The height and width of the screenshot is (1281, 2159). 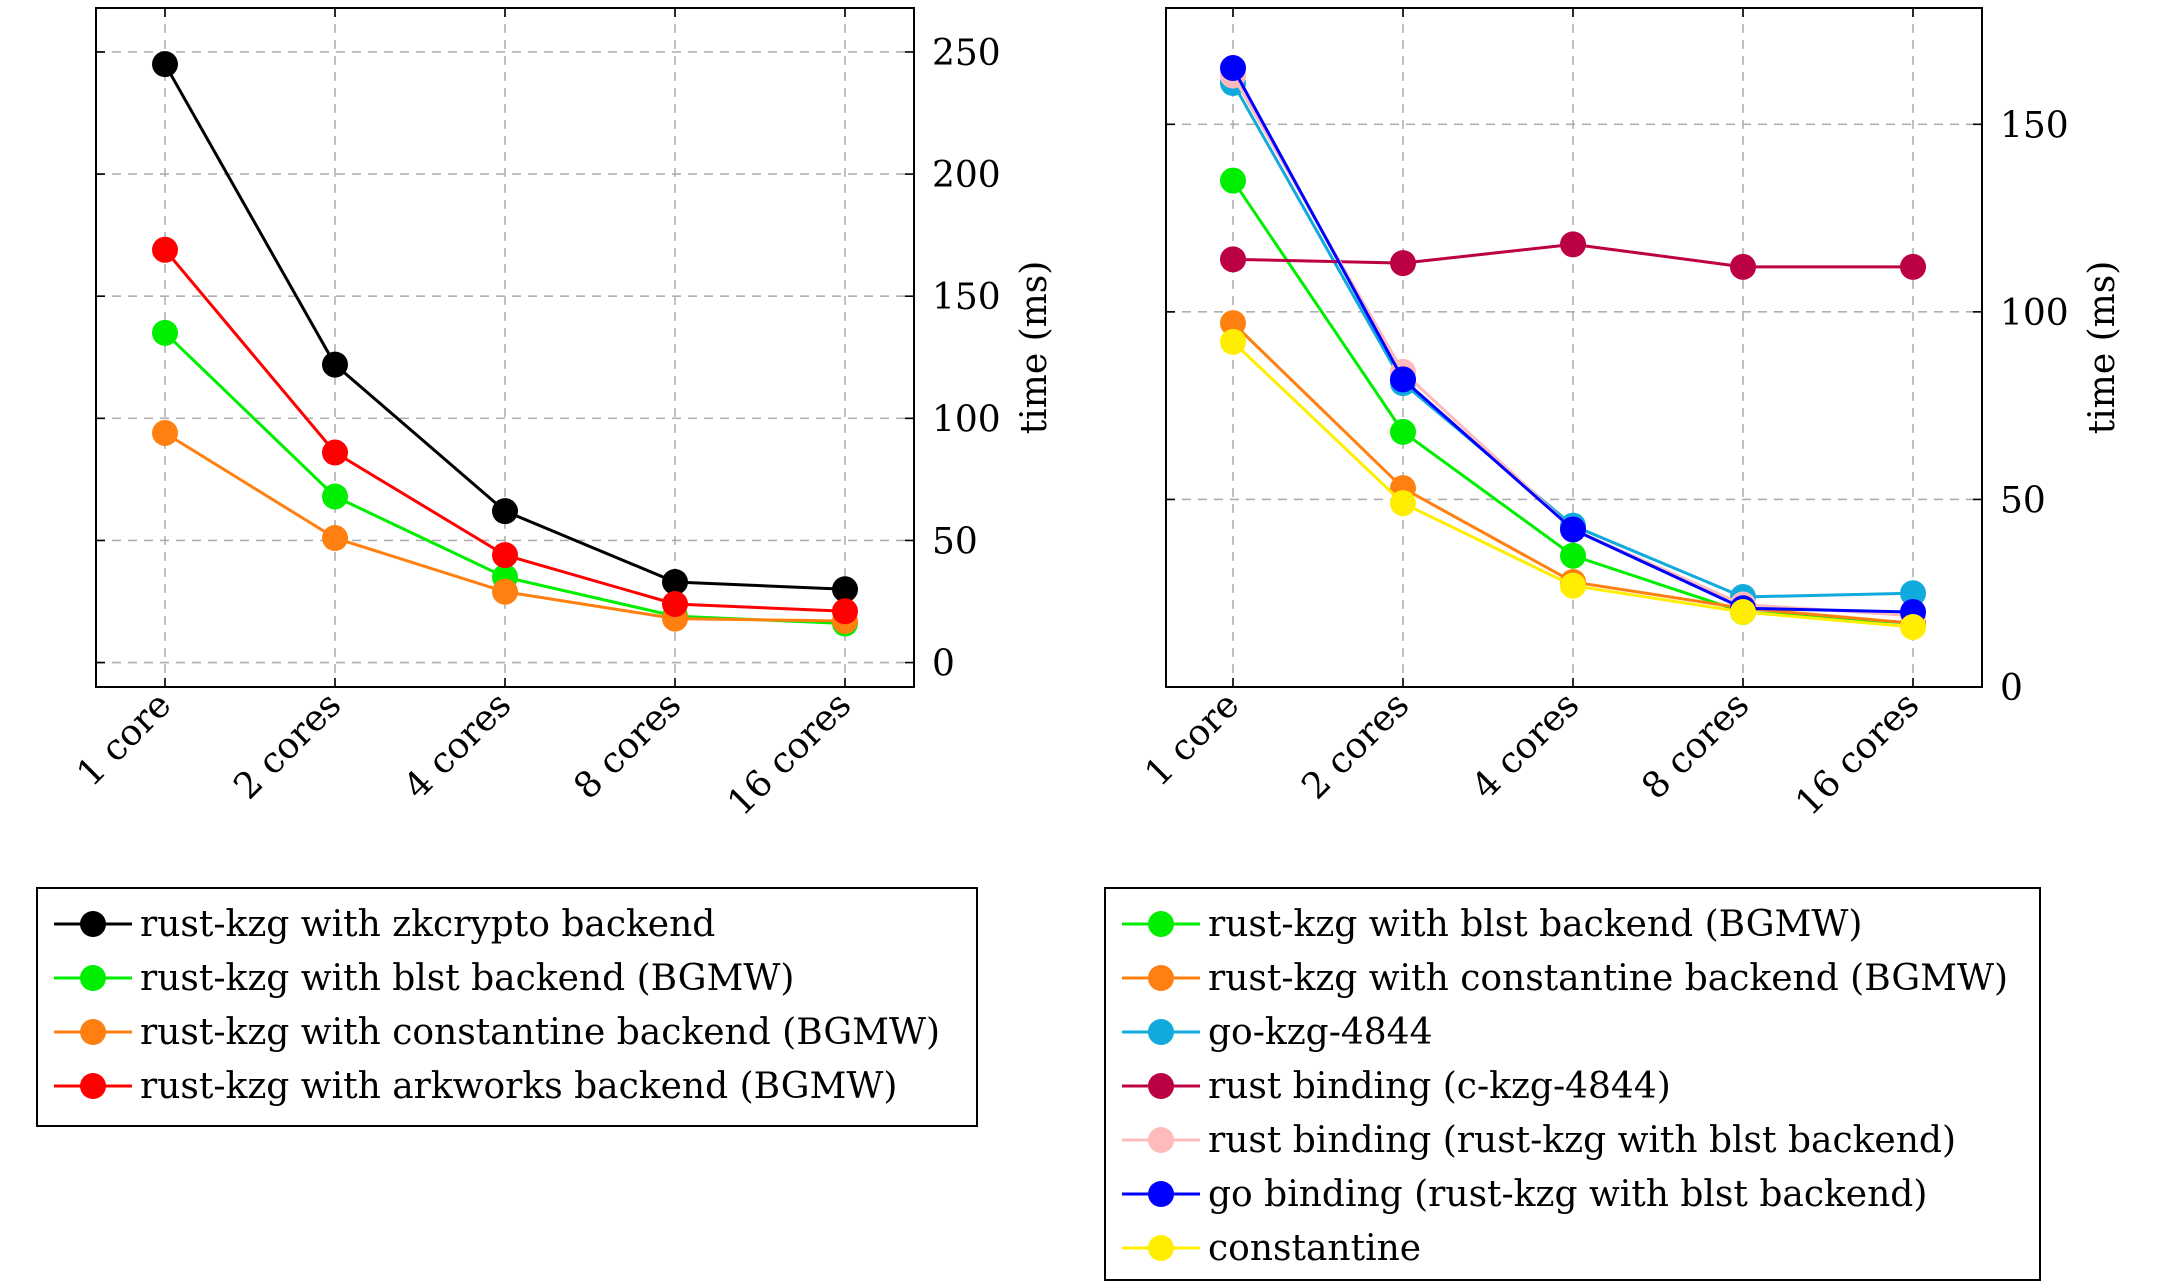 I want to click on legend-entry: rust binding (c-kzg-4844), so click(x=1572, y=1086).